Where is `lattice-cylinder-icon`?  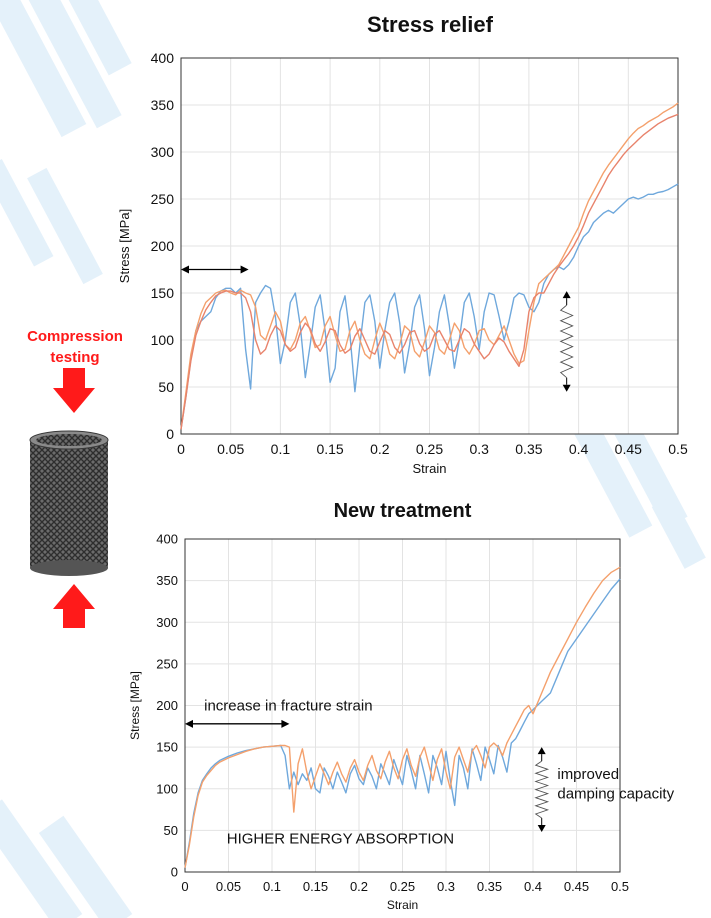 lattice-cylinder-icon is located at coordinates (69, 503).